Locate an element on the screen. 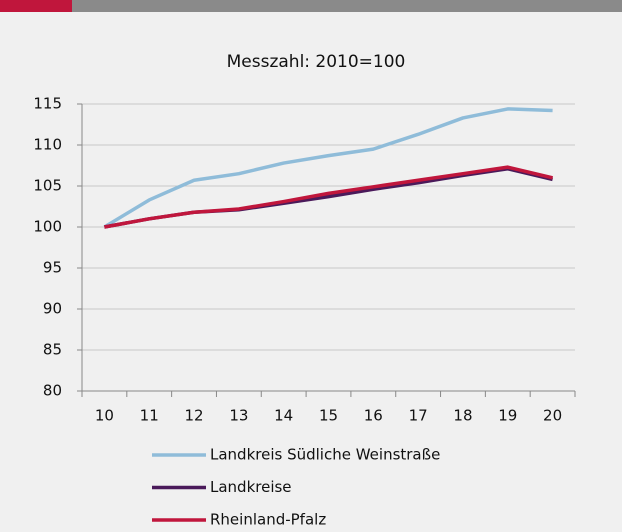 This screenshot has width=622, height=532. legend-label: Rheinland-Pfalz is located at coordinates (268, 520).